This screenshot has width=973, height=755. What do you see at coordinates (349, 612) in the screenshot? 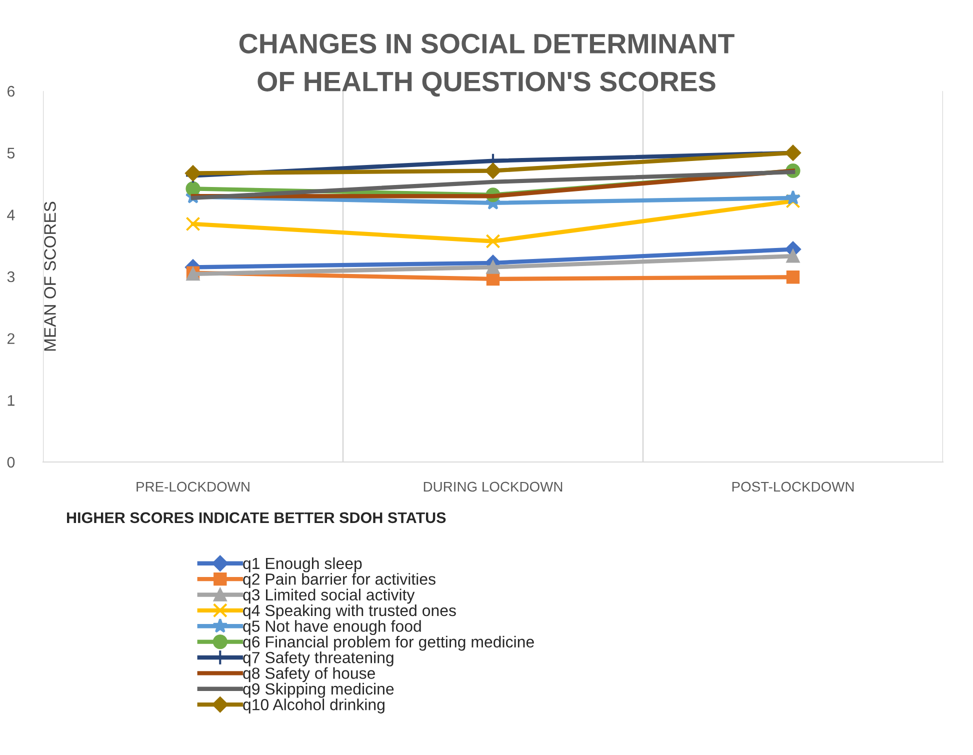
I see `legend-label: q4 Speaking with trusted ones` at bounding box center [349, 612].